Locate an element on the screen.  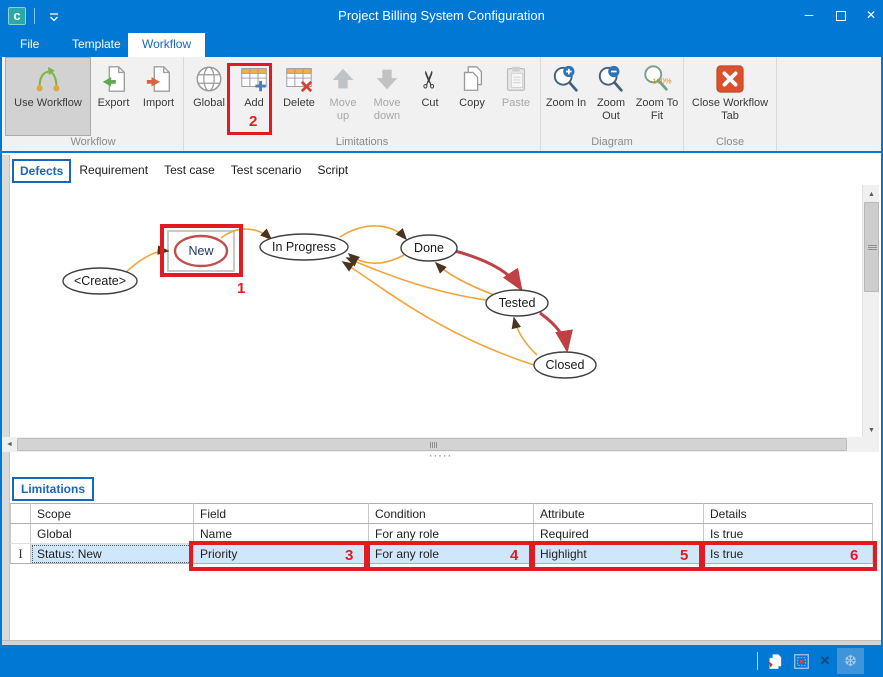
move-down-label: Move down is located at coordinates (387, 109).